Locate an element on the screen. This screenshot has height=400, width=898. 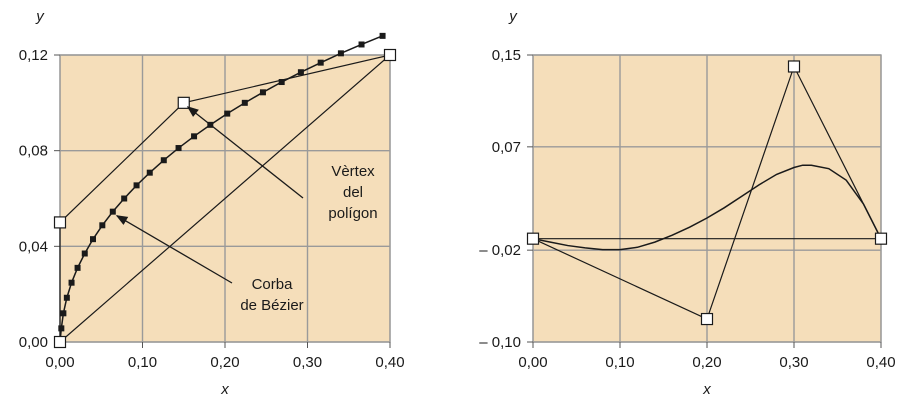
y-tick-label: – 0,02 is located at coordinates (500, 250).